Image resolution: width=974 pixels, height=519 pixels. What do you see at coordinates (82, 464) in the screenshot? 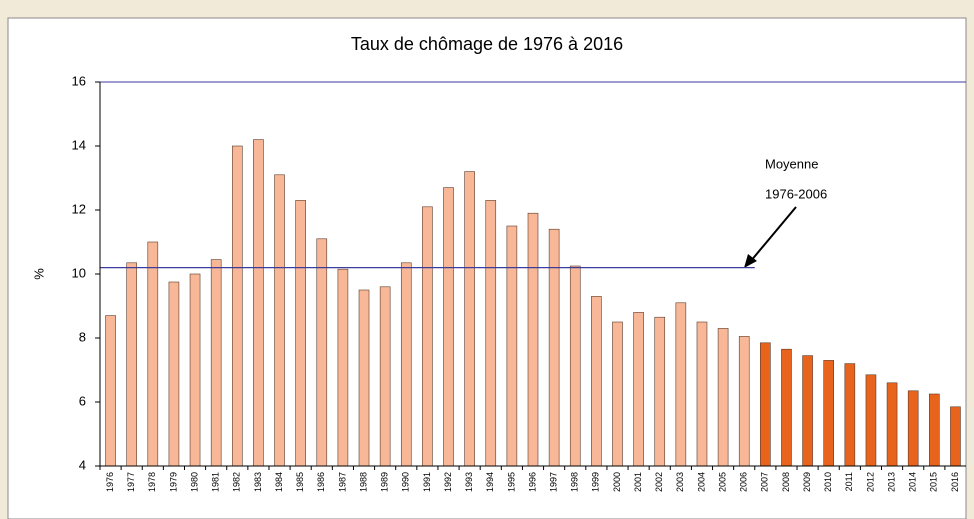
I see `y-tick-label: 4` at bounding box center [82, 464].